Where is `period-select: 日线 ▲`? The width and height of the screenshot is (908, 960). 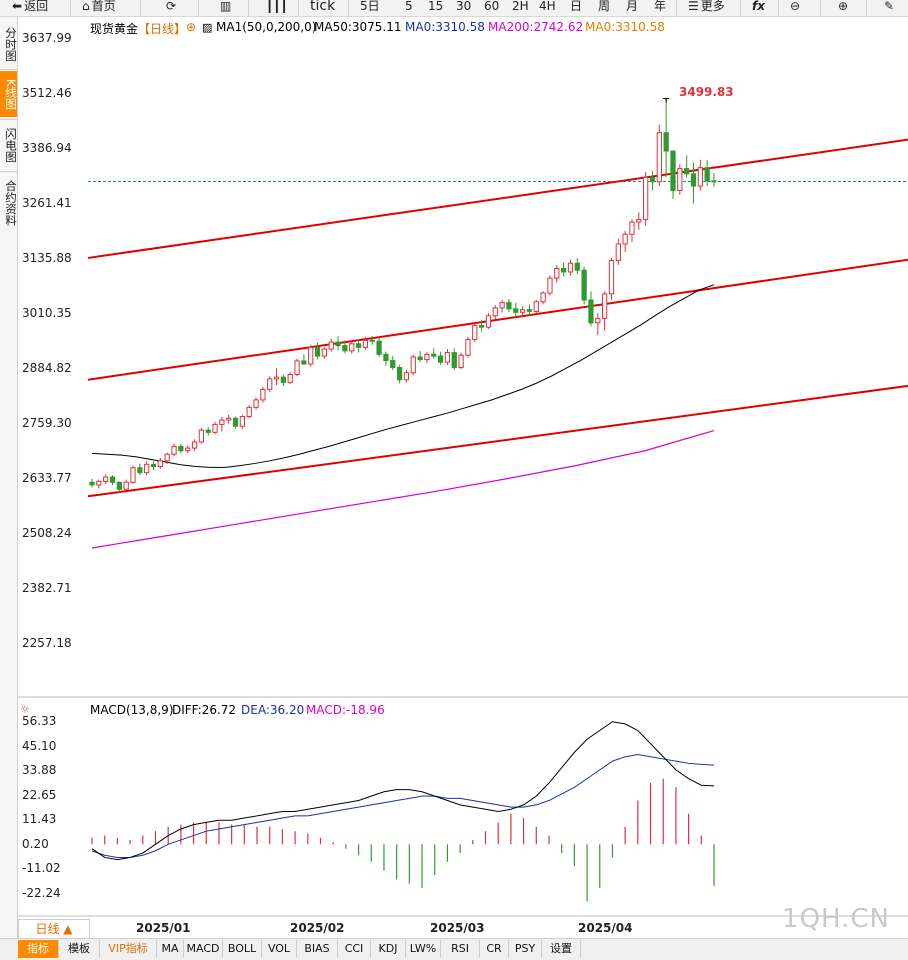
period-select: 日线 ▲ is located at coordinates (54, 929).